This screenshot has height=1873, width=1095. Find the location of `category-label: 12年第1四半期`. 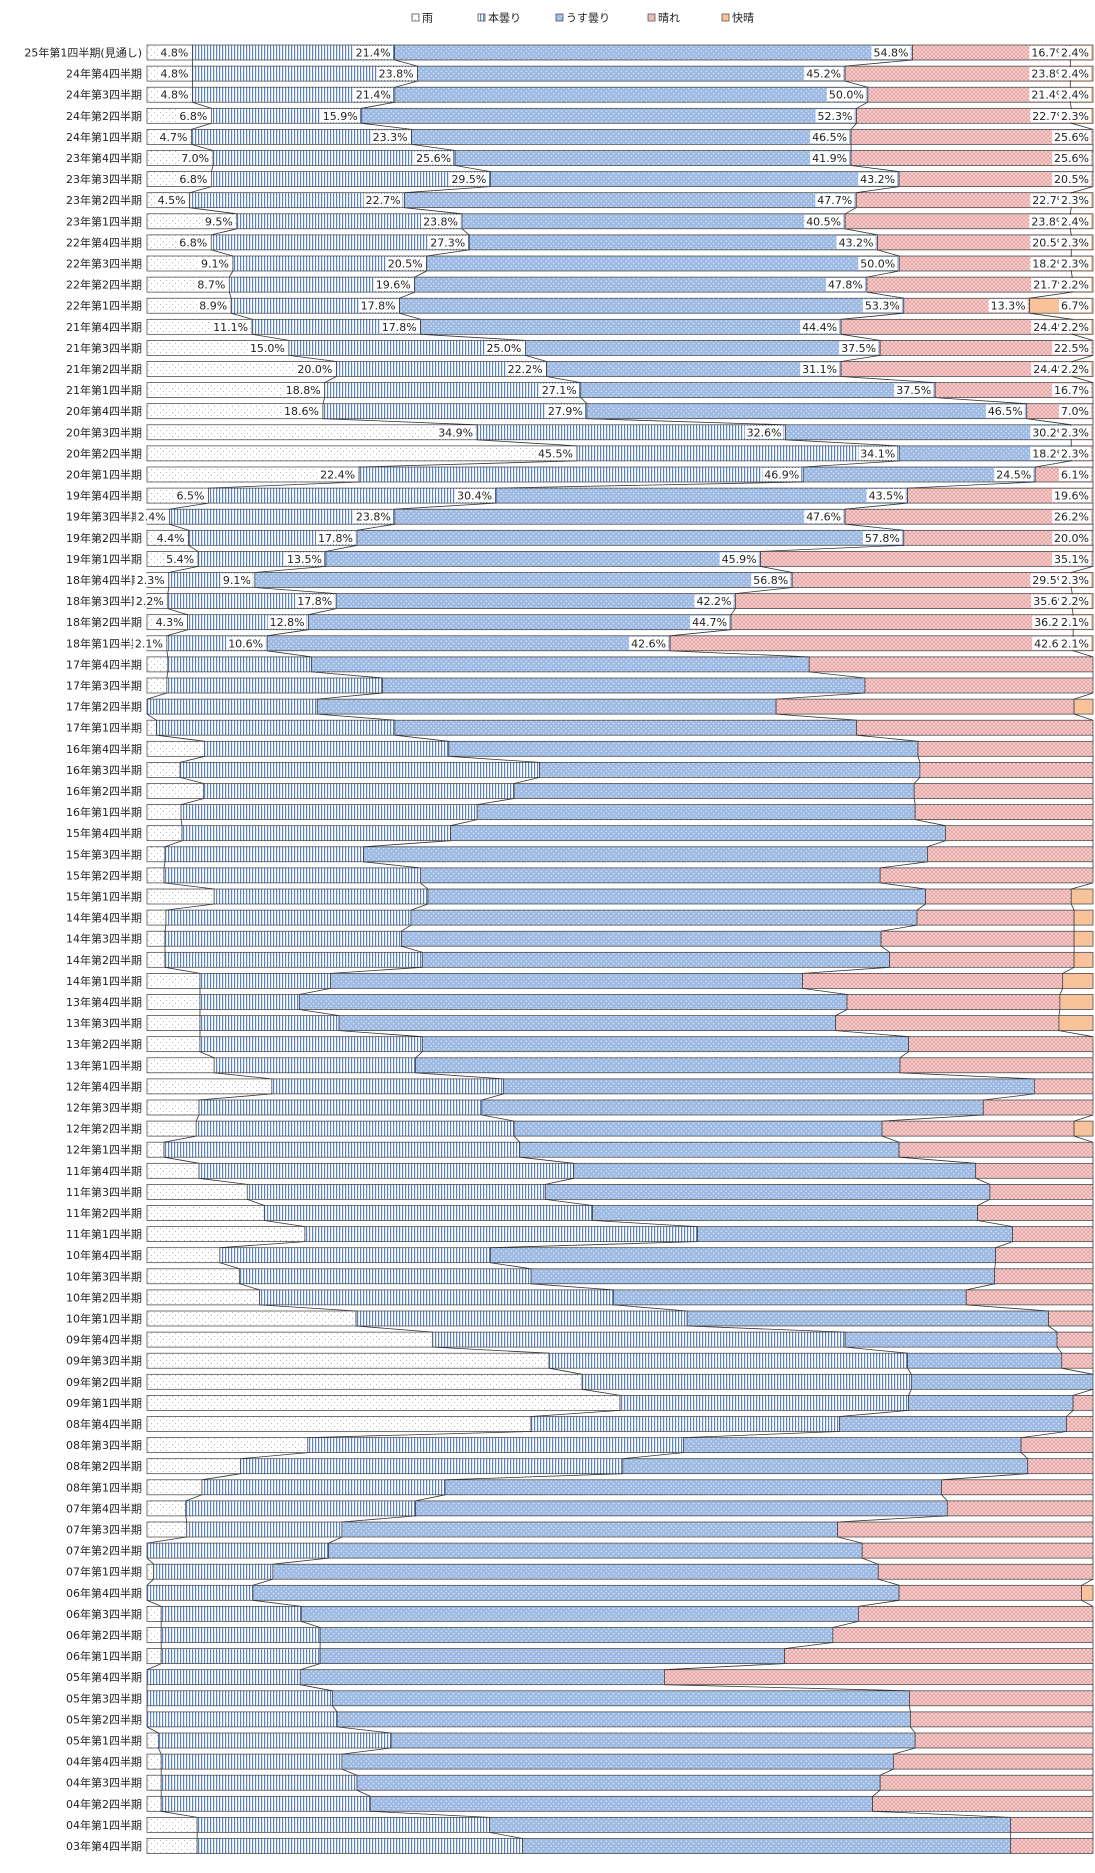

category-label: 12年第1四半期 is located at coordinates (104, 1150).